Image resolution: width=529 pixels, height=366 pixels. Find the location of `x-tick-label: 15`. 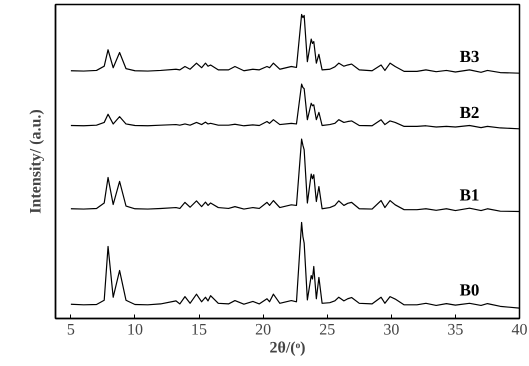

x-tick-label: 15 is located at coordinates (199, 330).